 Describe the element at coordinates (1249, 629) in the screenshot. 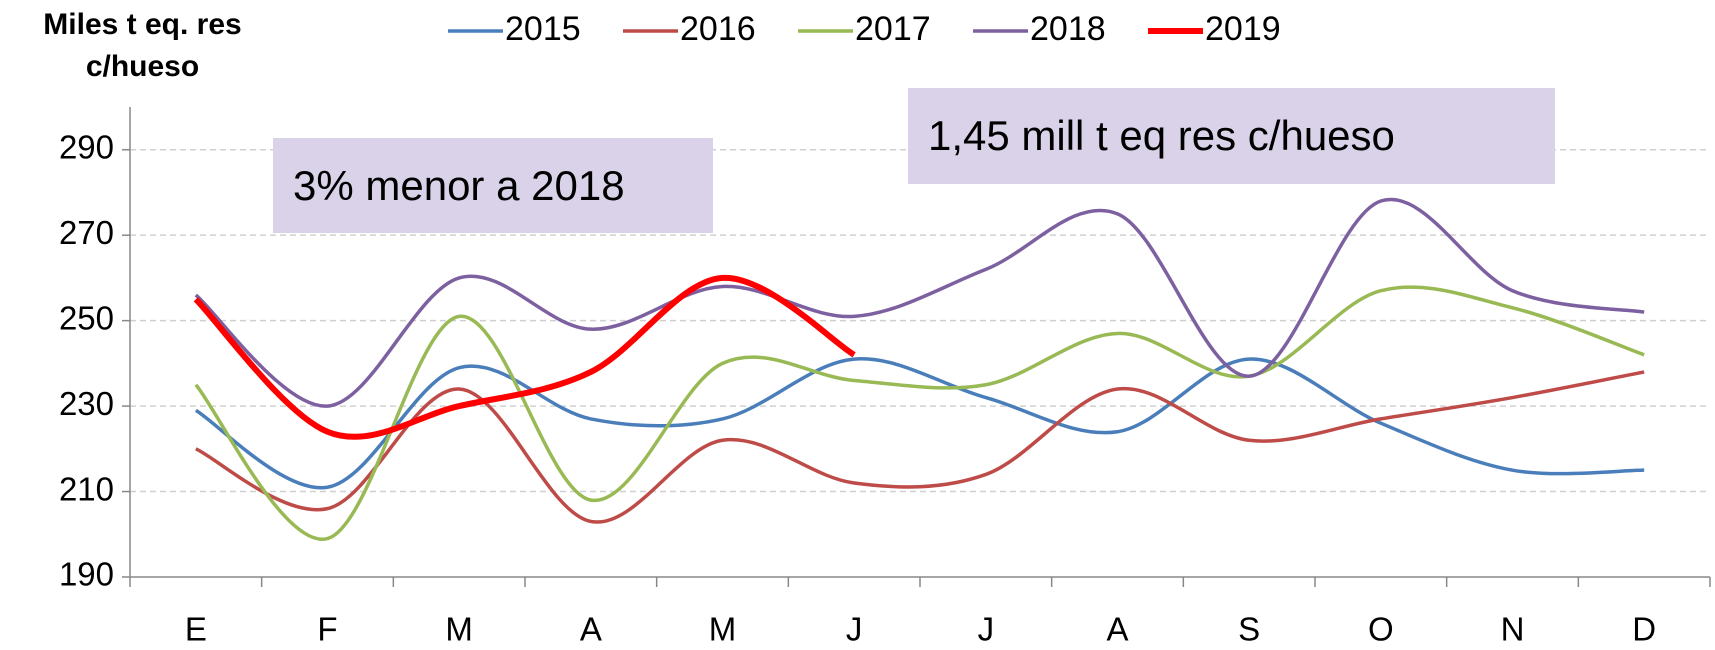

I see `x-tick-label: S` at that location.